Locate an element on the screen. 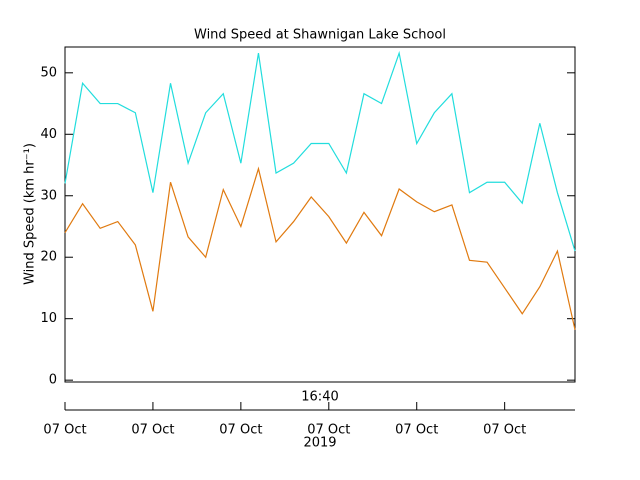 The width and height of the screenshot is (640, 480). x-time-label: 16:40 is located at coordinates (319, 397).